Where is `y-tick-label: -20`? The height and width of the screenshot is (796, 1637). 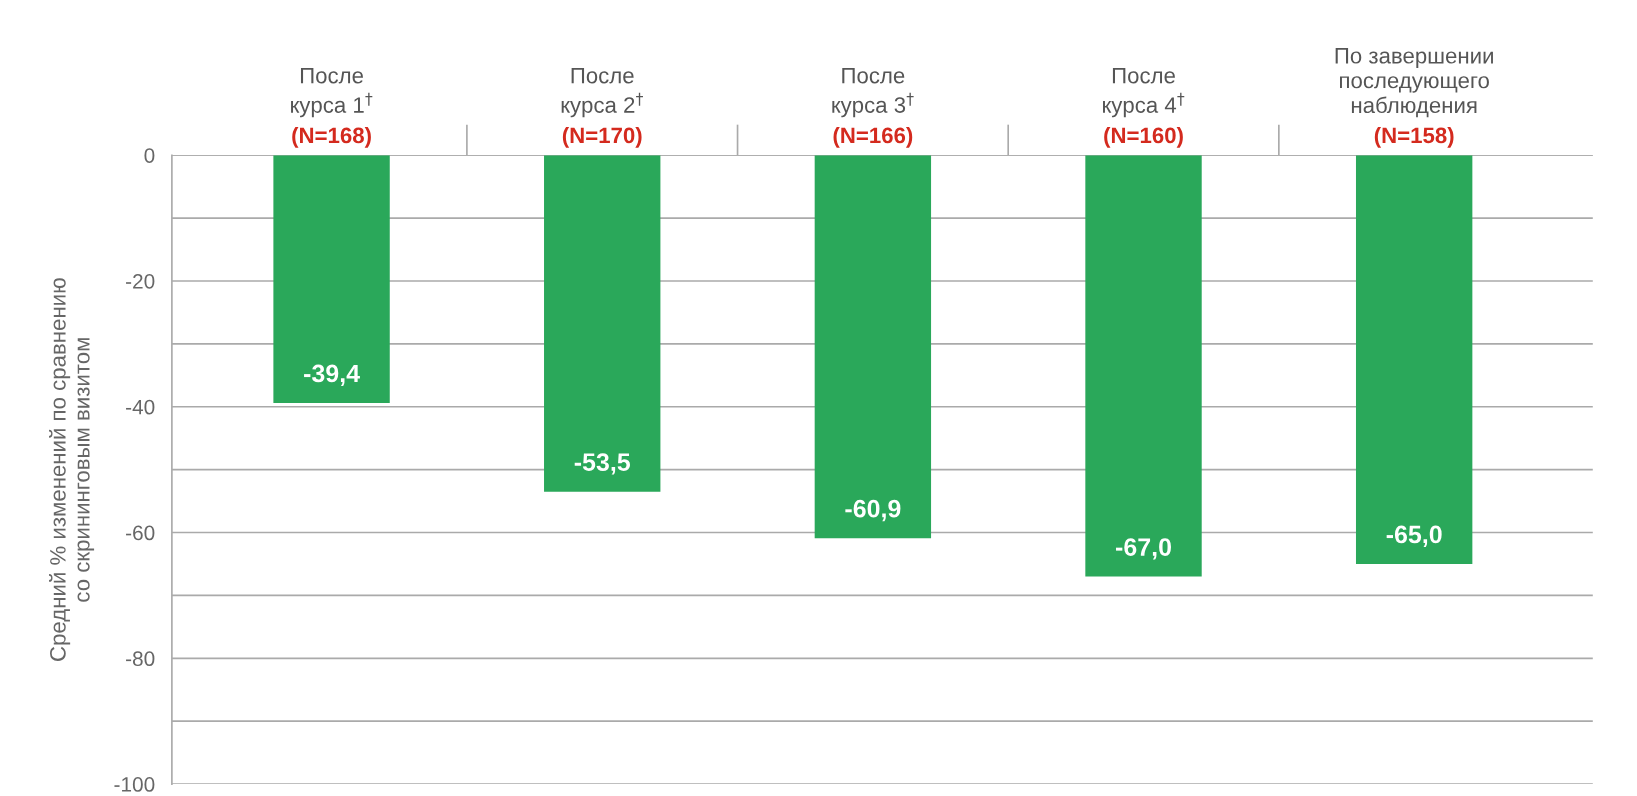 y-tick-label: -20 is located at coordinates (140, 281).